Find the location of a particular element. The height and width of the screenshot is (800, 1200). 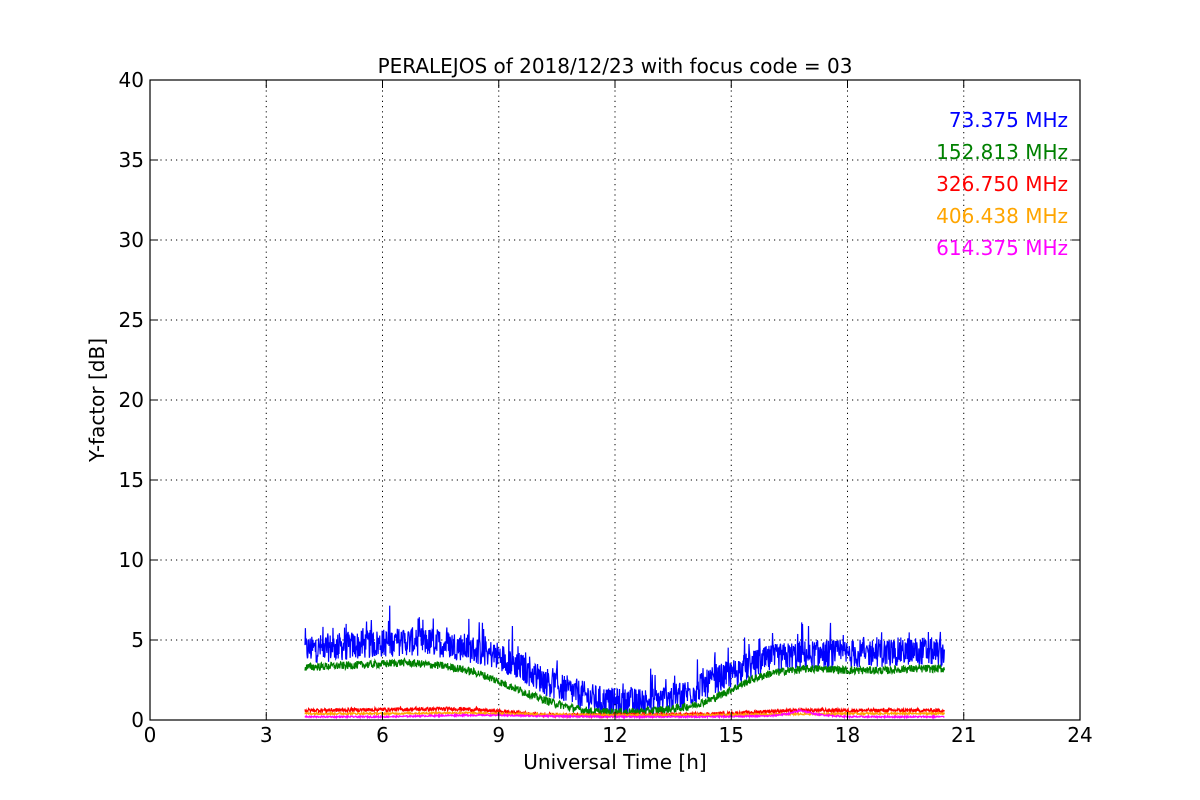

x-tick-label: 12 is located at coordinates (614, 735).